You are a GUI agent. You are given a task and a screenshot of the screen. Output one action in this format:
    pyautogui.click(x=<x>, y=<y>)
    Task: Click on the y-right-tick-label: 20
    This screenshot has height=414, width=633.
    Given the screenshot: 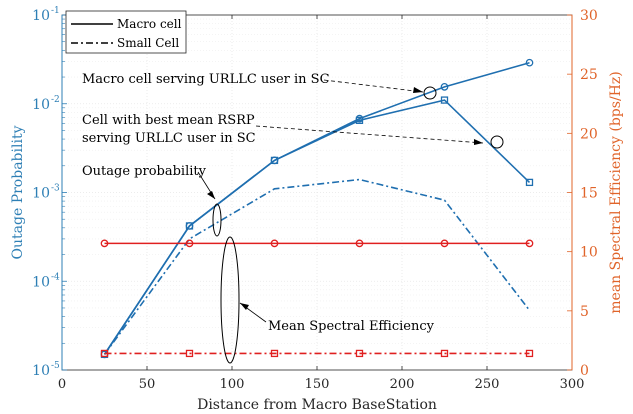 What is the action you would take?
    pyautogui.click(x=589, y=134)
    